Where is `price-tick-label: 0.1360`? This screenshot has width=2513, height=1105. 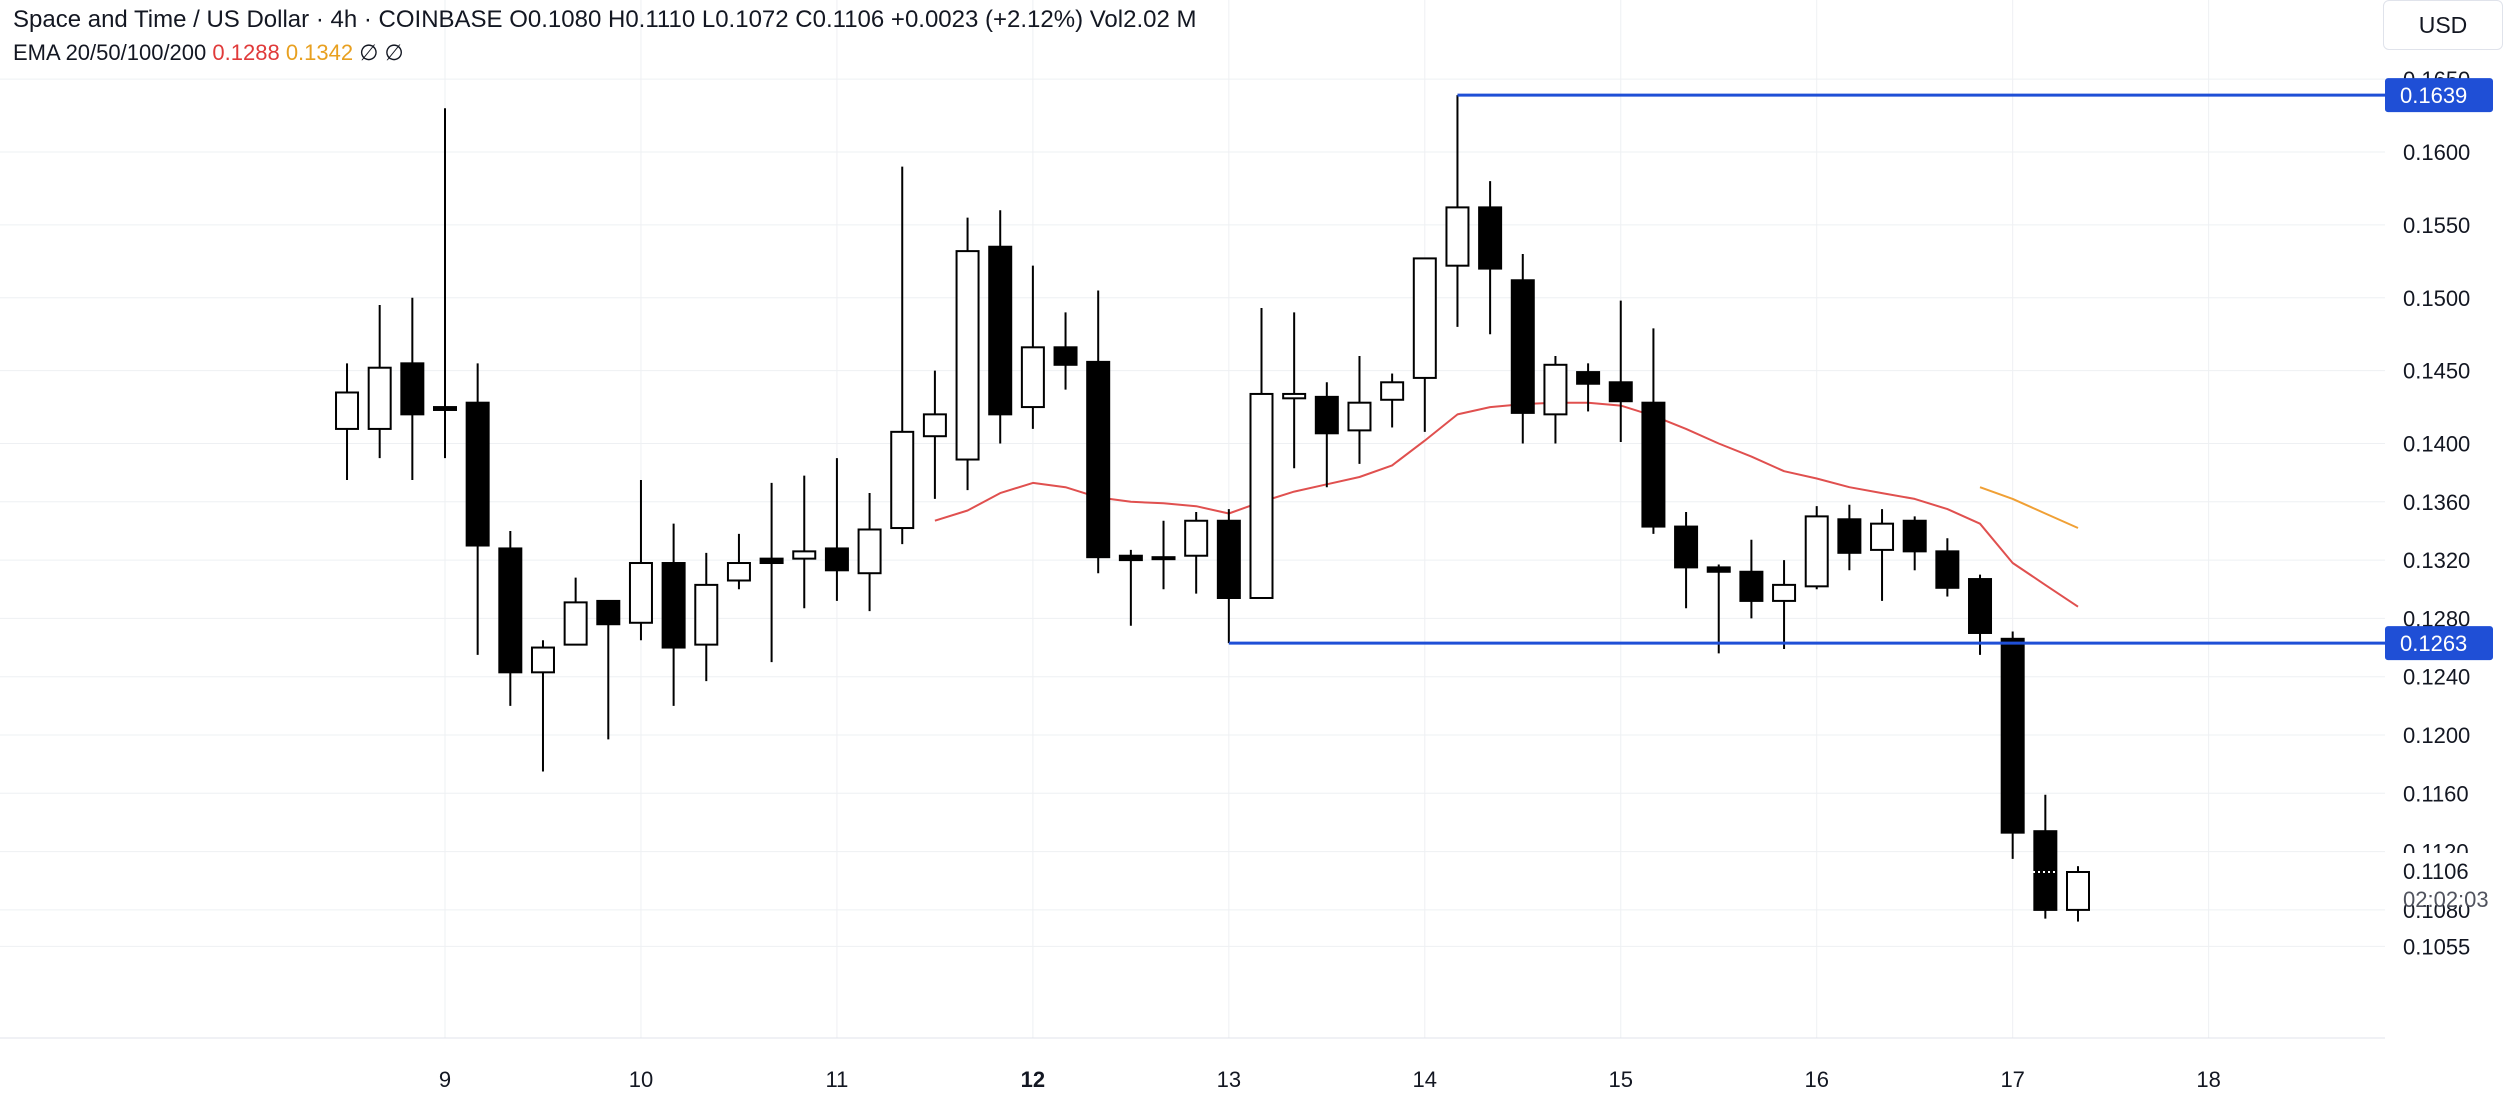 price-tick-label: 0.1360 is located at coordinates (2436, 502).